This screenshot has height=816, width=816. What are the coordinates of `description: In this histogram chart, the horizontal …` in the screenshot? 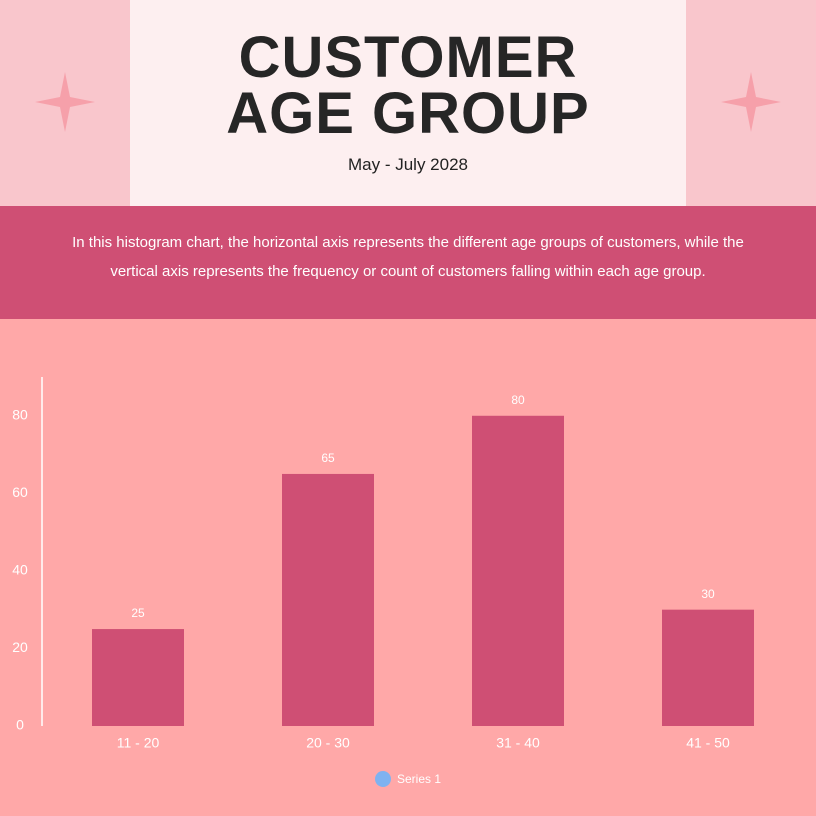 It's located at (408, 257).